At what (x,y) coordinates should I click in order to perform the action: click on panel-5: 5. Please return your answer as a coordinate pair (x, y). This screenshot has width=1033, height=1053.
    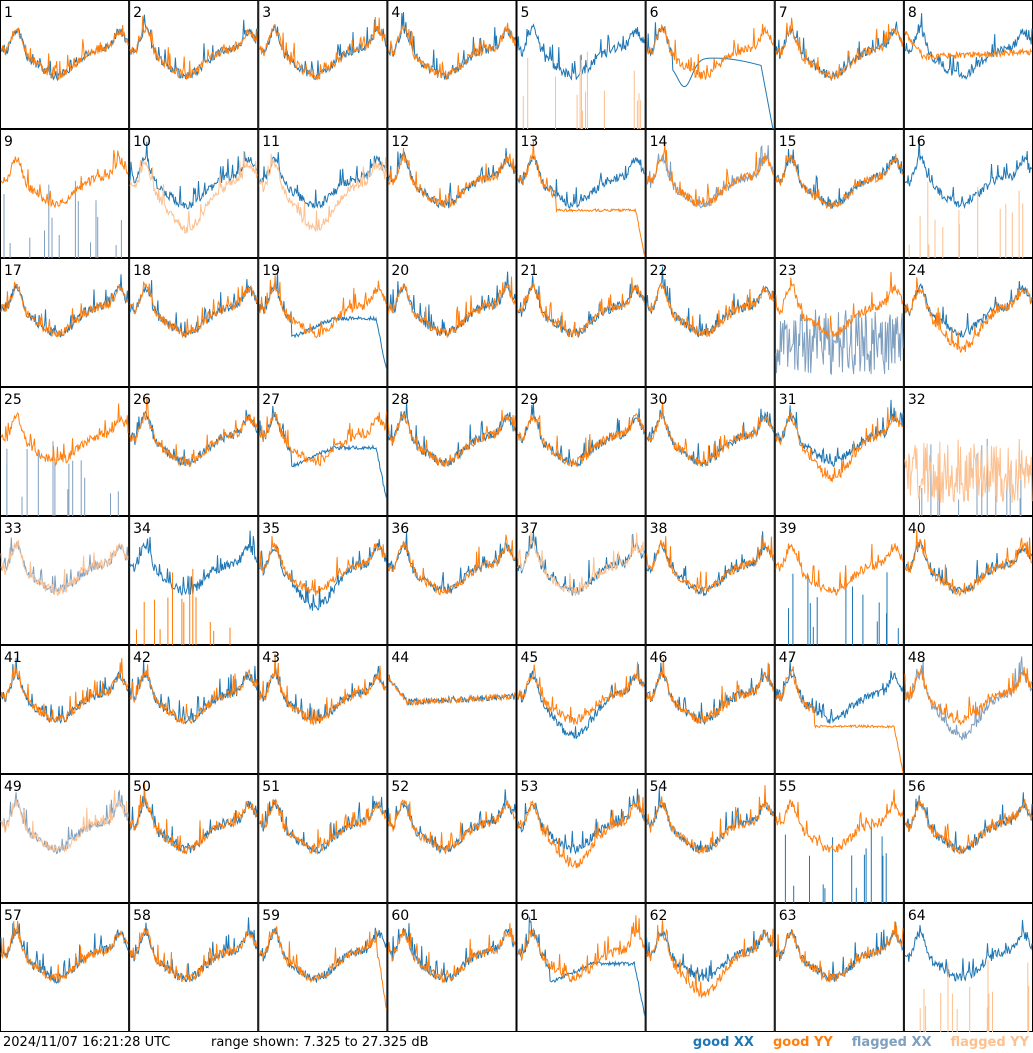
    Looking at the image, I should click on (581, 64).